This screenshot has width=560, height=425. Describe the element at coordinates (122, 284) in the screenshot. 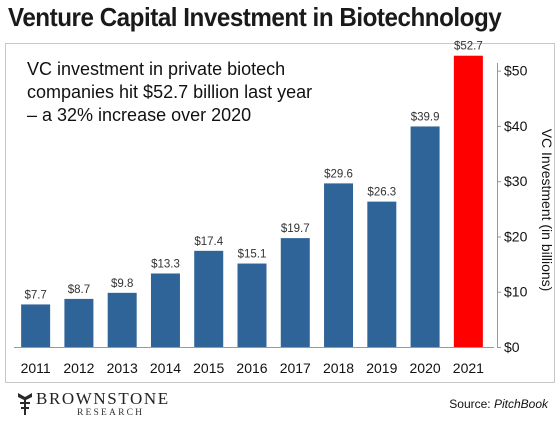

I see `data-label-2013: $9.8` at that location.